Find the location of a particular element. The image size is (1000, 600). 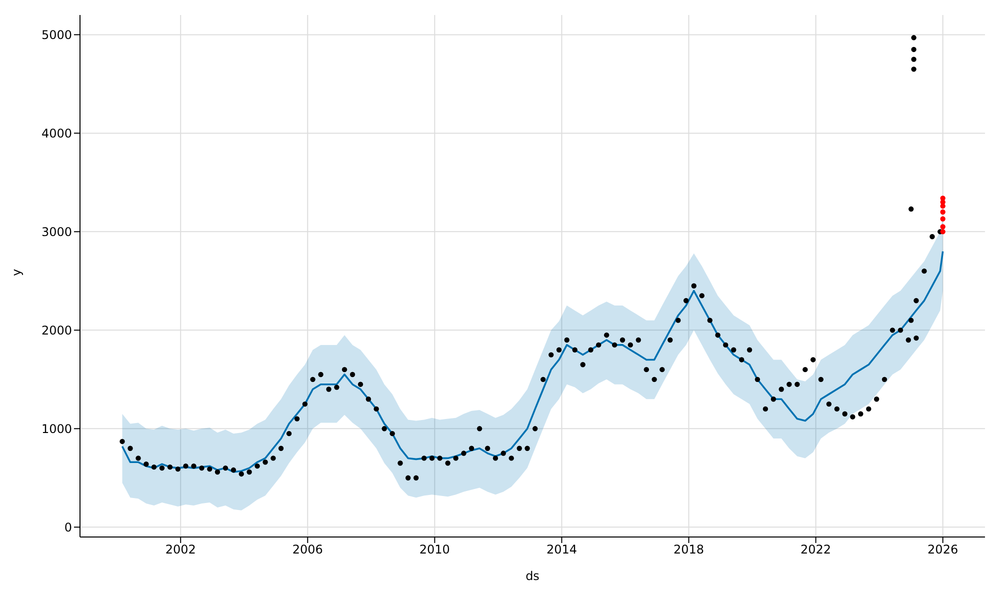

x-tick-label: 2002 is located at coordinates (180, 549).